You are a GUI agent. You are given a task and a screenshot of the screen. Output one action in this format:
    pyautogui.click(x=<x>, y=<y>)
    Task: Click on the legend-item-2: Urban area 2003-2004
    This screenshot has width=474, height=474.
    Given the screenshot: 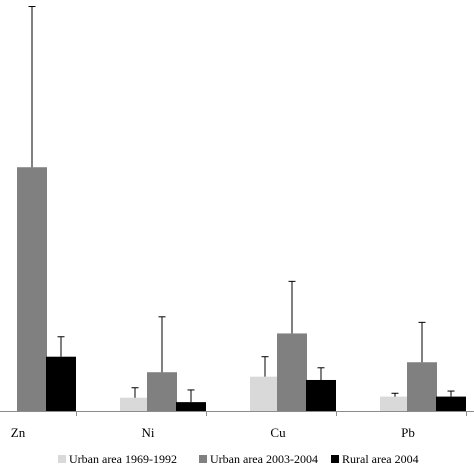 What is the action you would take?
    pyautogui.click(x=258, y=459)
    